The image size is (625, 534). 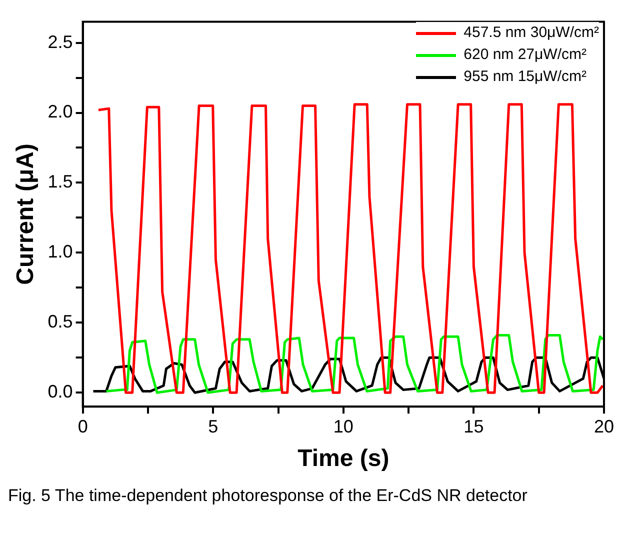 I want to click on x-tick-label: 5, so click(x=213, y=426).